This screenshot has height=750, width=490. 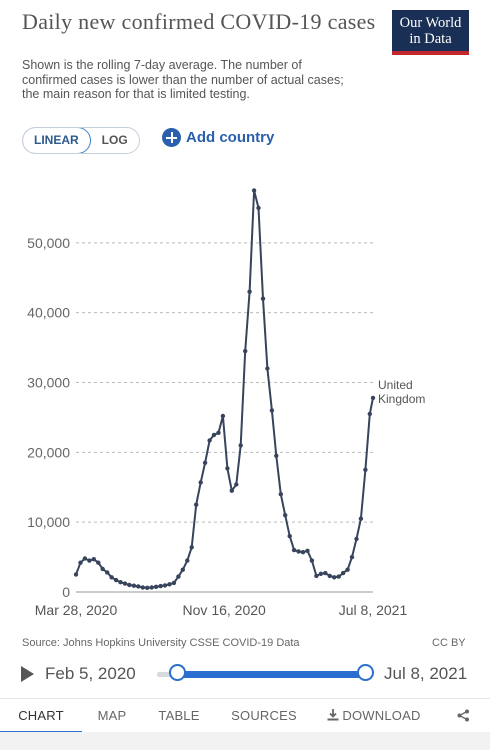 What do you see at coordinates (395, 385) in the screenshot?
I see `series-label-line-1: United` at bounding box center [395, 385].